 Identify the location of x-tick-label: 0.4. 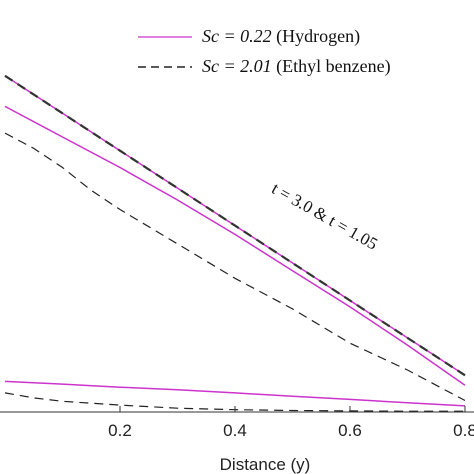
(235, 430).